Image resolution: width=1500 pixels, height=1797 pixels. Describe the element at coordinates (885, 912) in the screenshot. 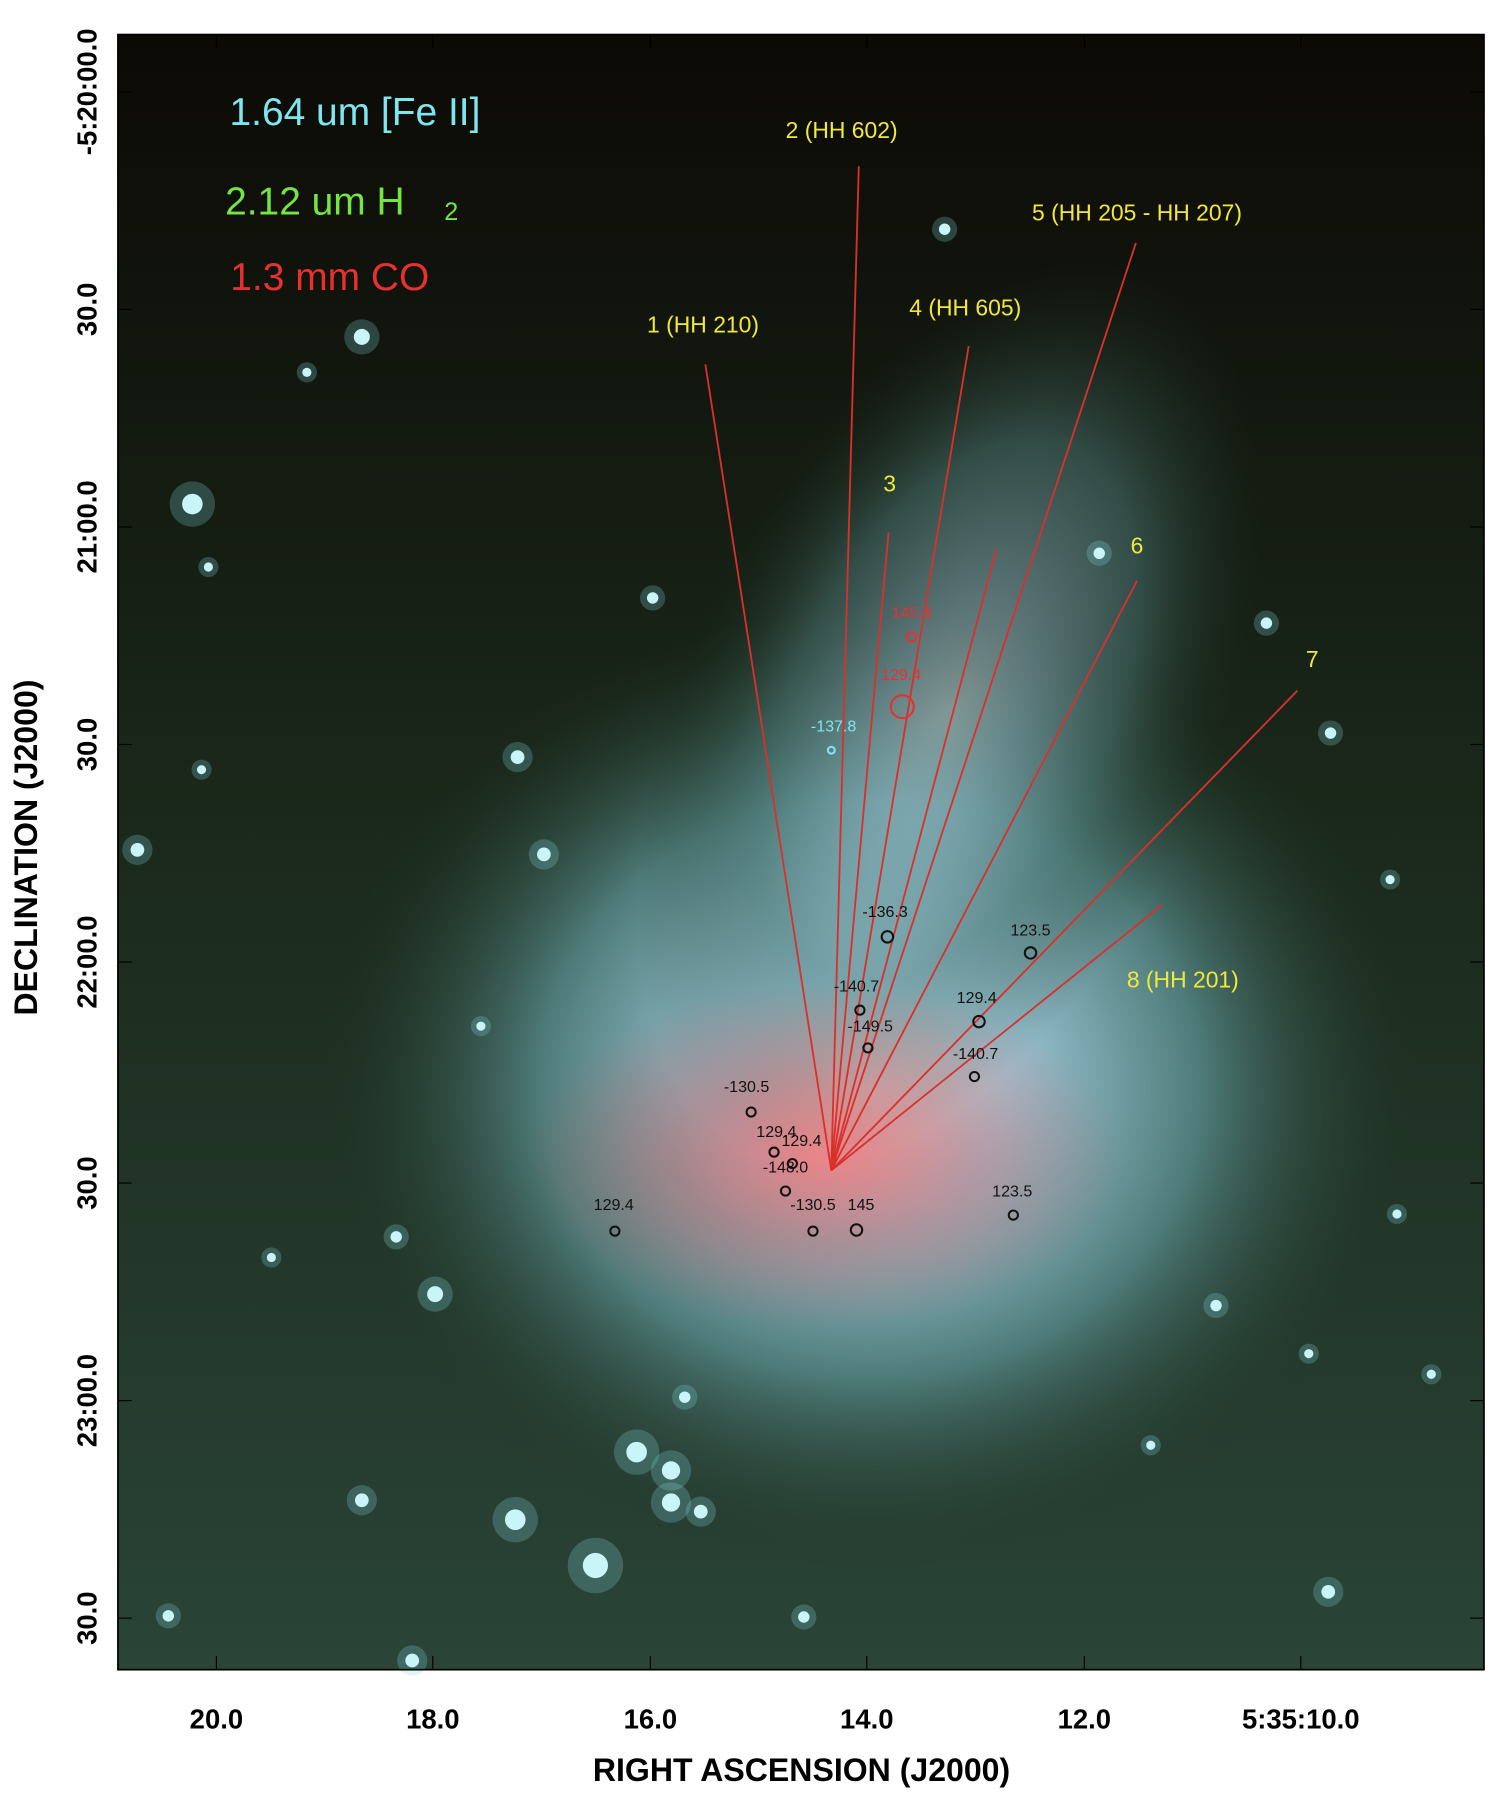

I see `velocity-label: -136.3` at that location.